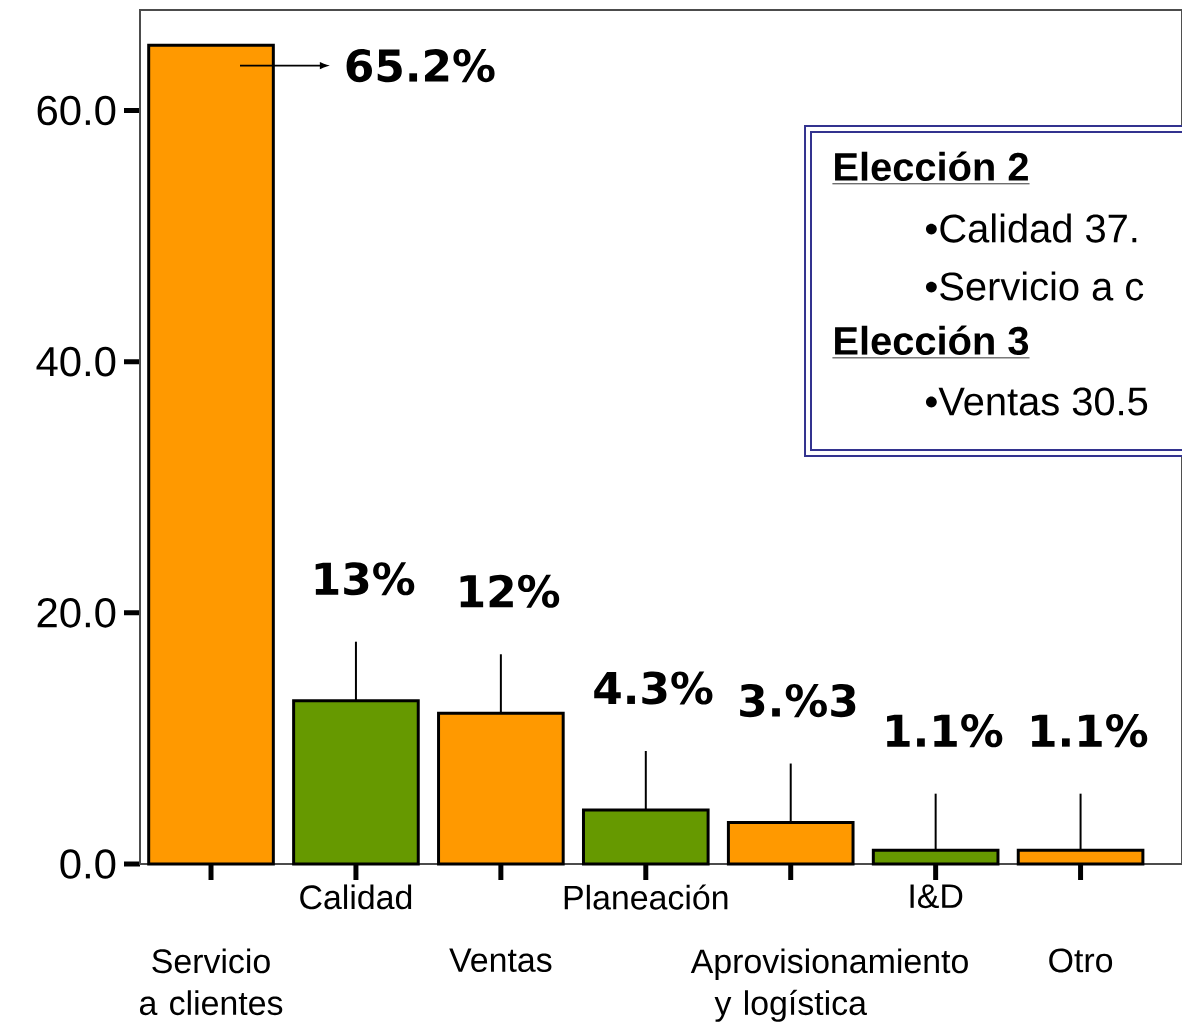 The image size is (1182, 1031). Describe the element at coordinates (931, 166) in the screenshot. I see `annotation: Elección 2` at that location.